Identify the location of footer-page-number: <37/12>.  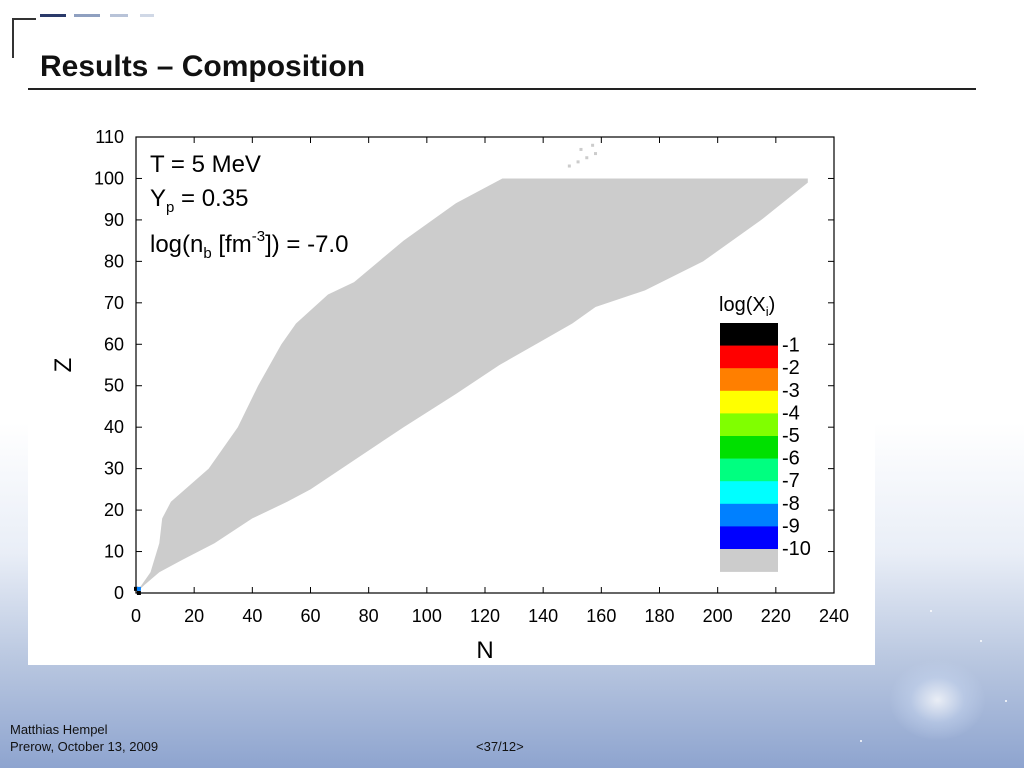
(500, 746).